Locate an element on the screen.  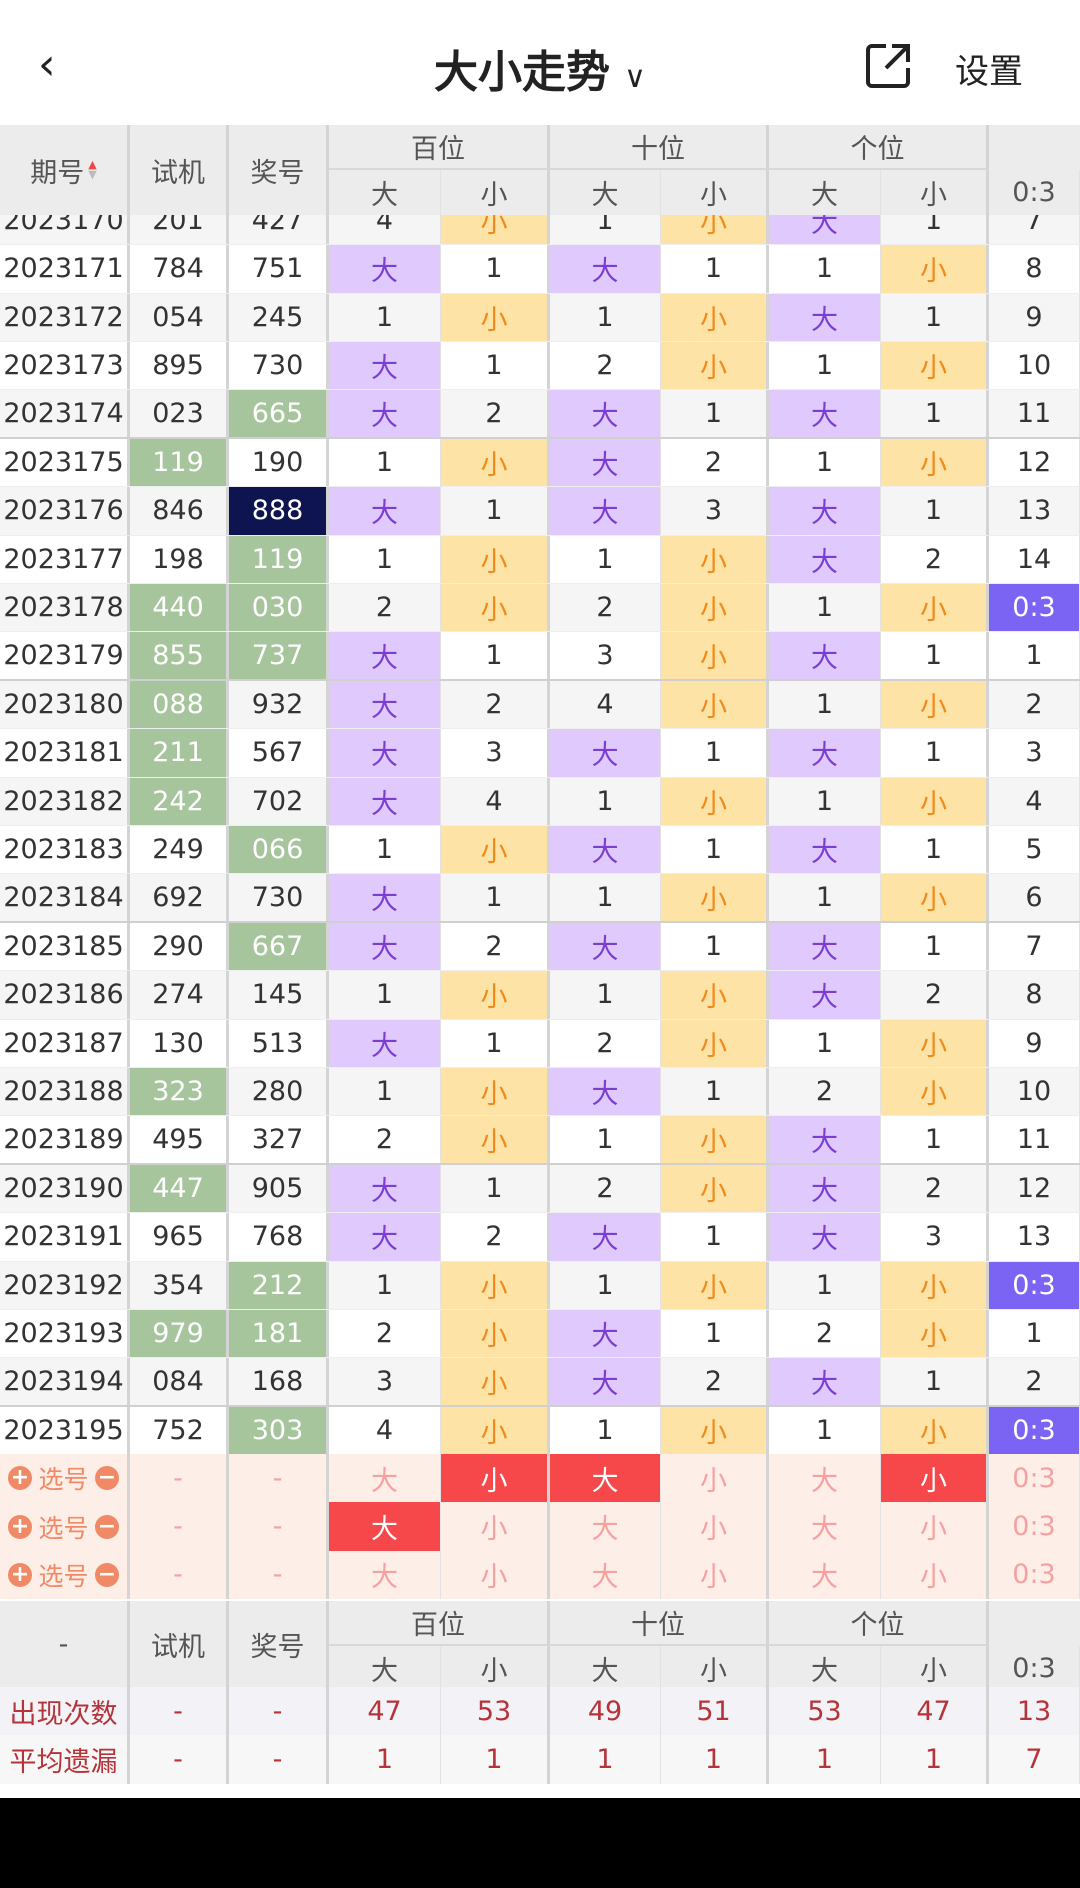
table-row: 2023175 119 190 1 小大 2 1 小 12 is located at coordinates (540, 463).